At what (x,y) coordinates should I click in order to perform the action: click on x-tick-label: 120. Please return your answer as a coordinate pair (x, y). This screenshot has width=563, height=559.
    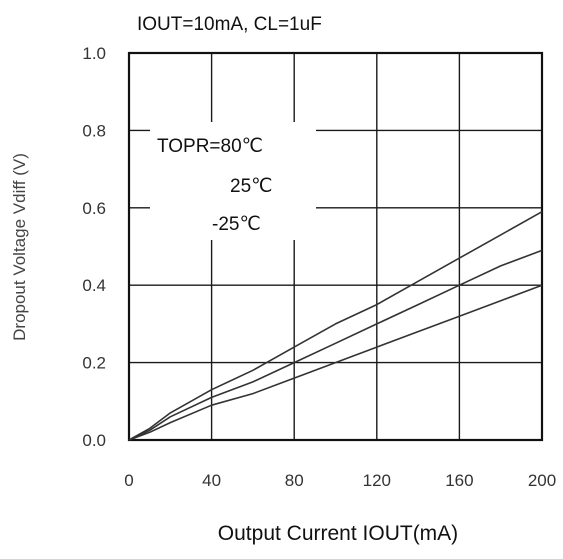
    Looking at the image, I should click on (377, 480).